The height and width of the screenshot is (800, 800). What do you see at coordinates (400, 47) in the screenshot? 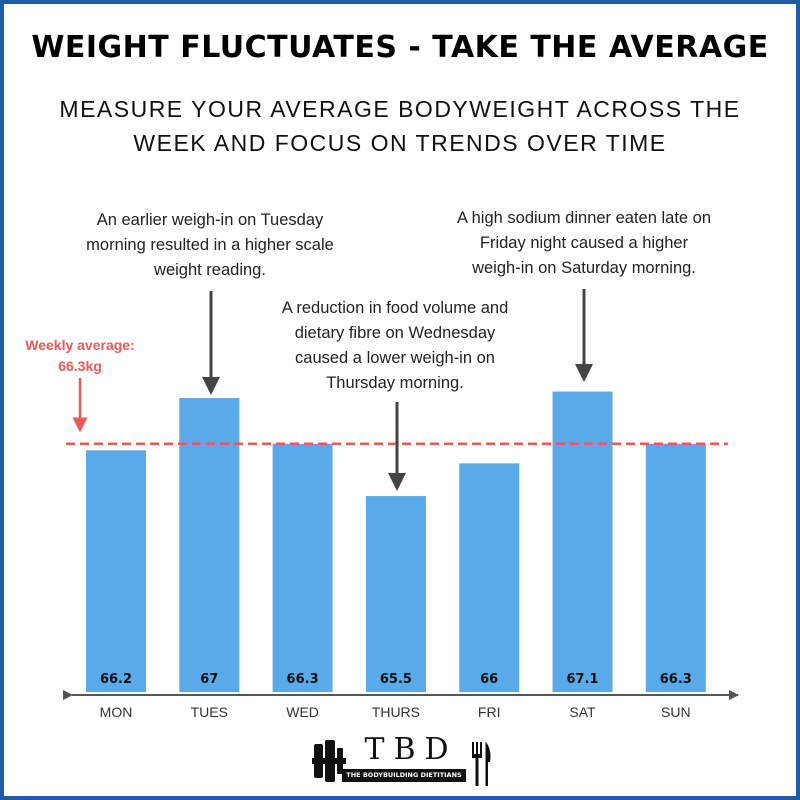
I see `page-title: WEIGHT FLUCTUATES - TAKE THE AVERAGE` at bounding box center [400, 47].